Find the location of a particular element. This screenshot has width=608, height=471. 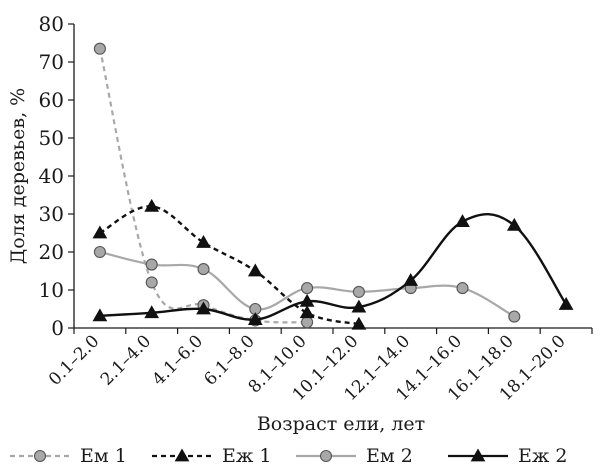

y-tick-label: 60 is located at coordinates (51, 100).